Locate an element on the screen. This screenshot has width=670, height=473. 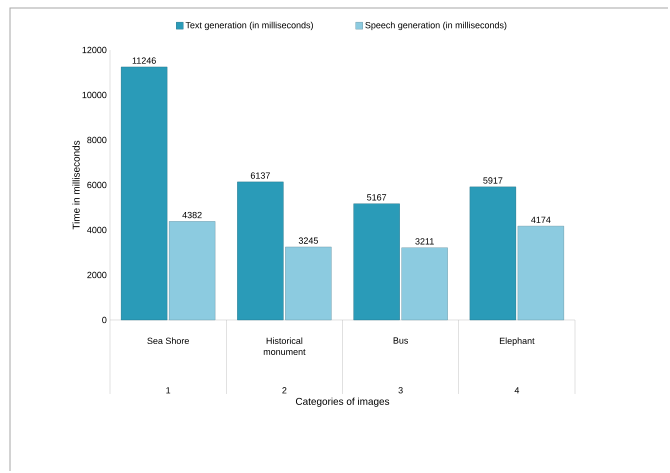
y-tick-label: 6000 is located at coordinates (96, 185).